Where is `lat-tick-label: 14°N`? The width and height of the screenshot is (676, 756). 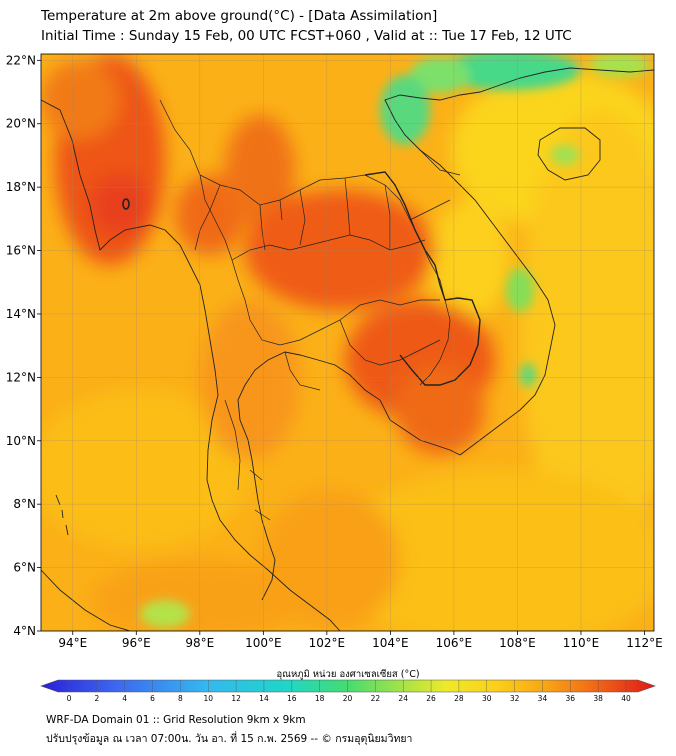
lat-tick-label: 14°N is located at coordinates (21, 314).